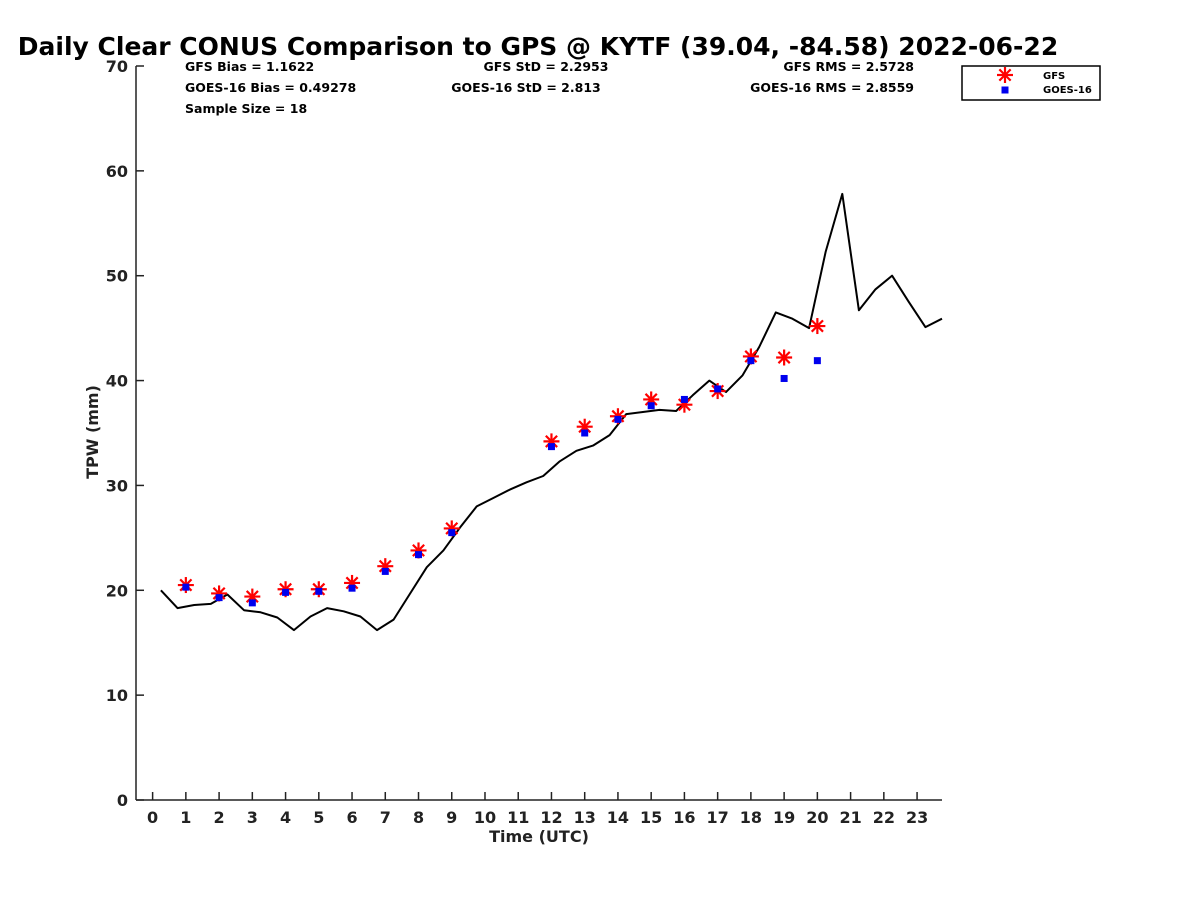  What do you see at coordinates (832, 87) in the screenshot?
I see `stat-goes-rms: GOES-16 RMS = 2.8559` at bounding box center [832, 87].